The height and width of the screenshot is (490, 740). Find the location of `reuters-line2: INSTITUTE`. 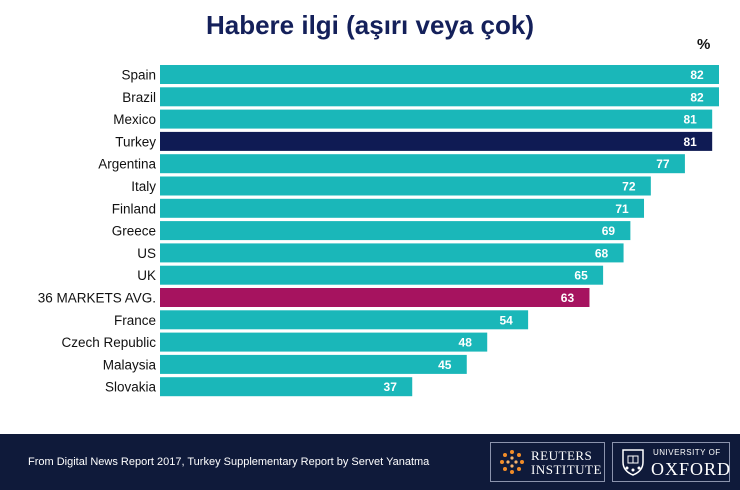

reuters-line2: INSTITUTE is located at coordinates (566, 469).